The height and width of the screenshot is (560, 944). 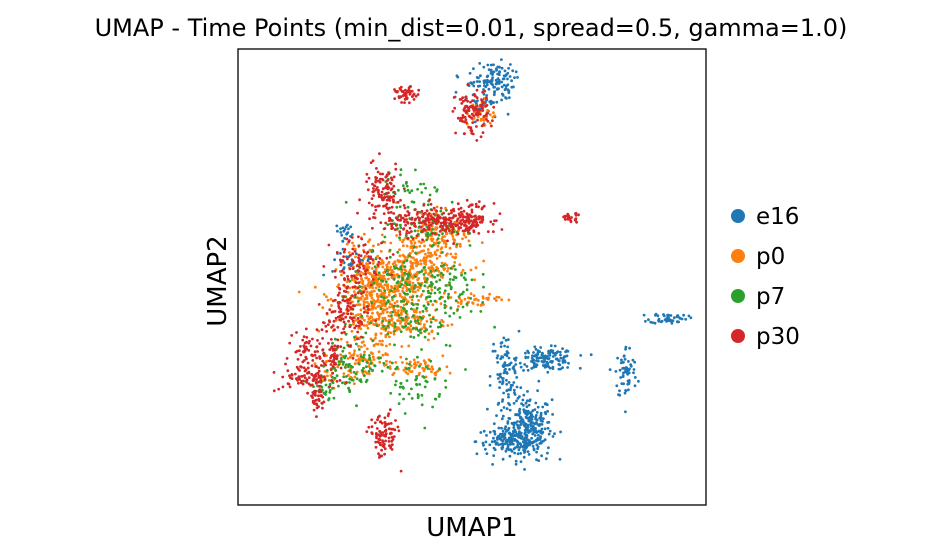 What do you see at coordinates (778, 337) in the screenshot?
I see `legend-label-p30: p30` at bounding box center [778, 337].